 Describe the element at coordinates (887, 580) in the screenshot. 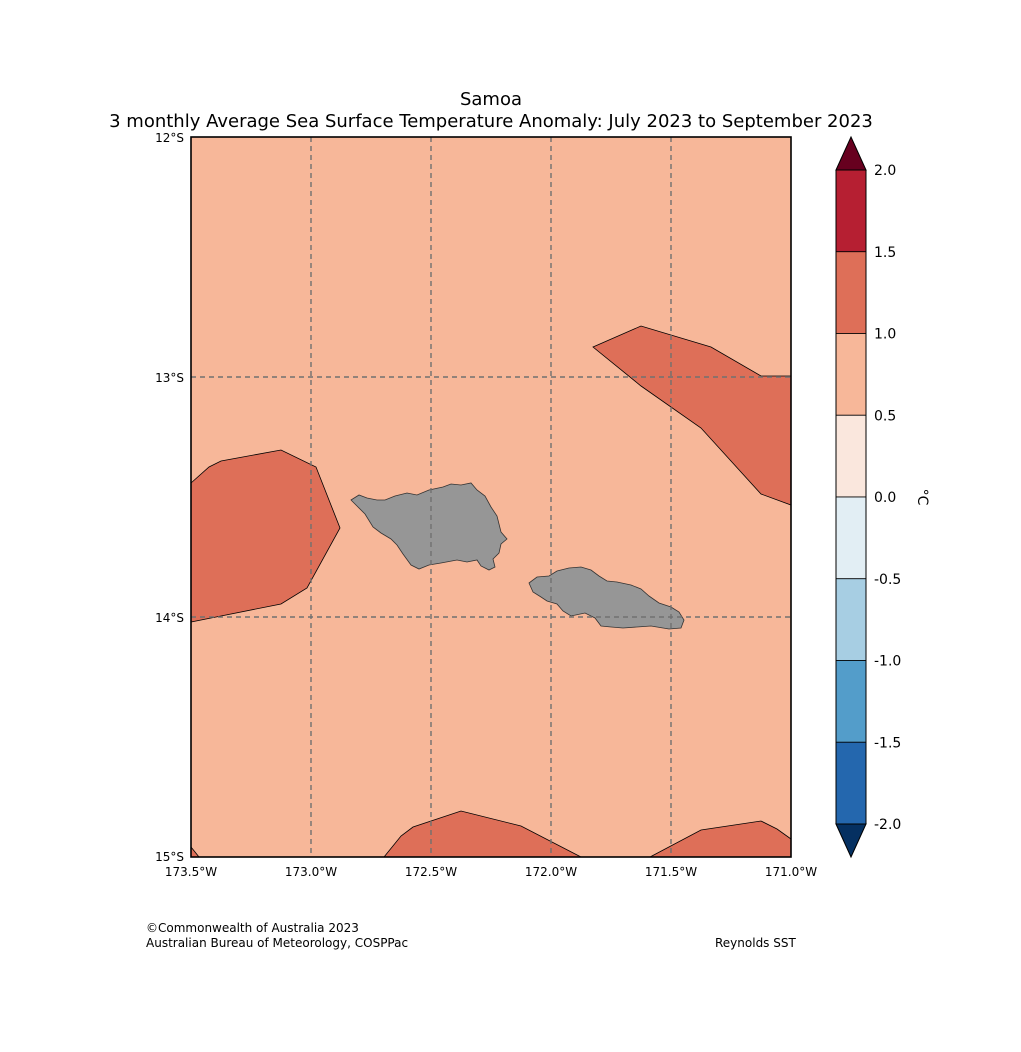

I see `colorbar-tick-label: -0.5` at that location.